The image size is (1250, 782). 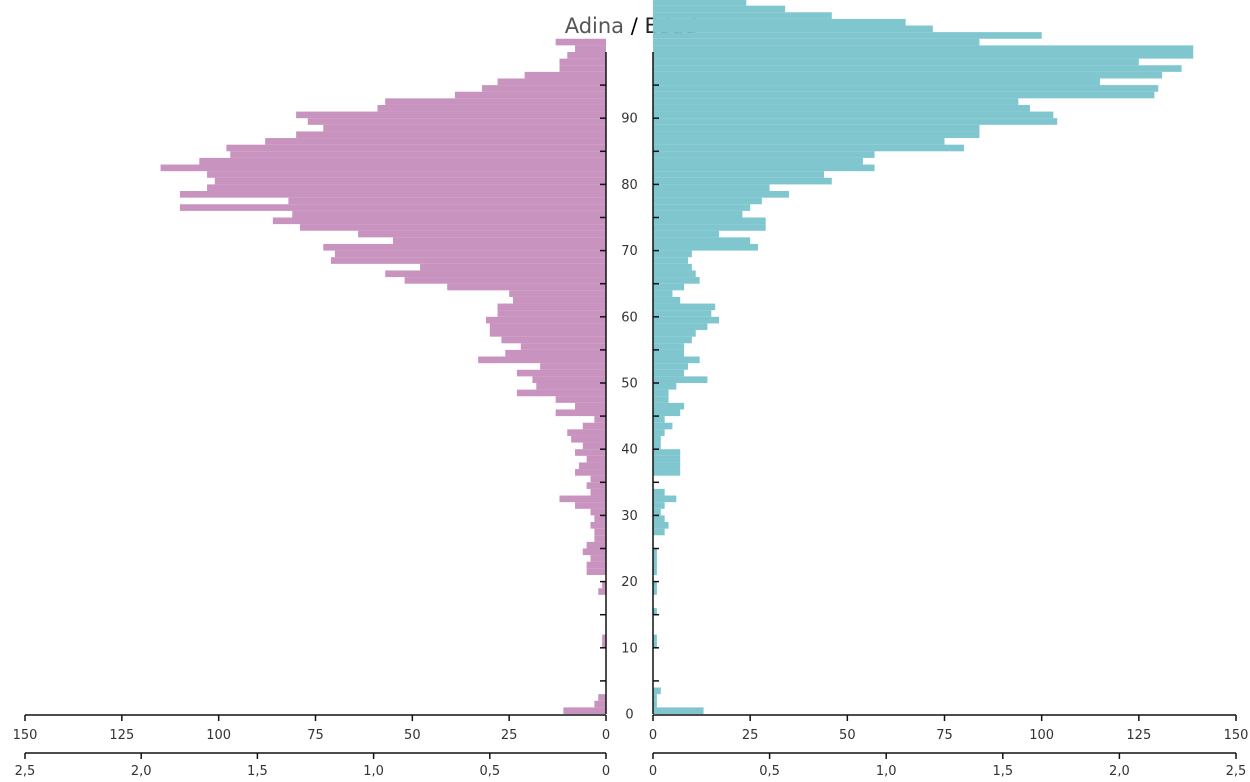 What do you see at coordinates (412, 735) in the screenshot?
I see `left-x-tick-label: 50` at bounding box center [412, 735].